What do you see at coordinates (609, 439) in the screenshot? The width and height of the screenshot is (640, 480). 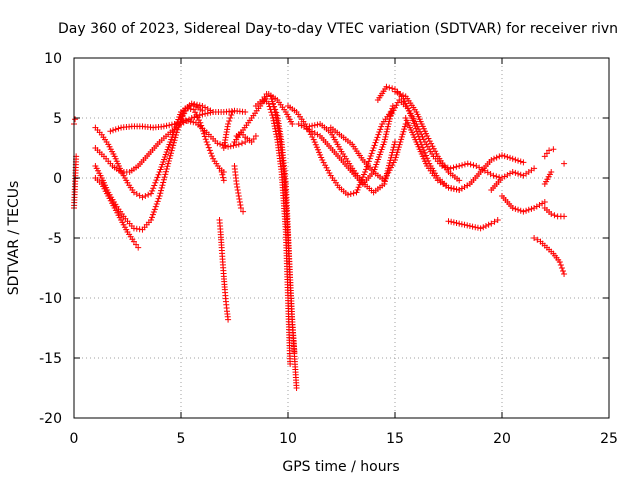 I see `x-tick-label: 25` at bounding box center [609, 439].